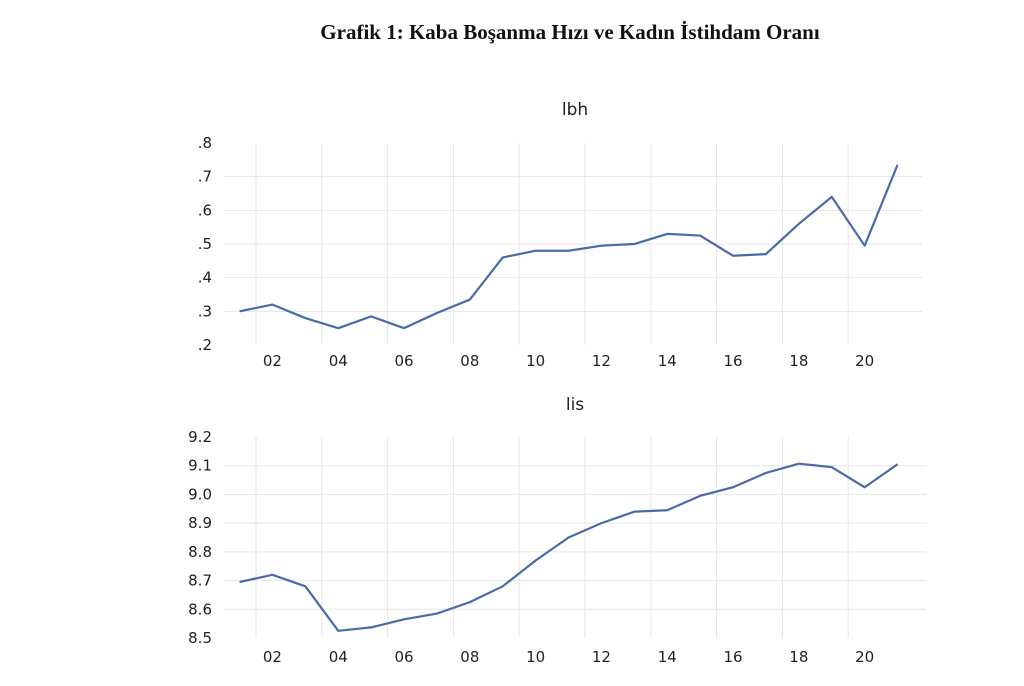 The height and width of the screenshot is (686, 1024). I want to click on y-tick-label: .2, so click(205, 345).